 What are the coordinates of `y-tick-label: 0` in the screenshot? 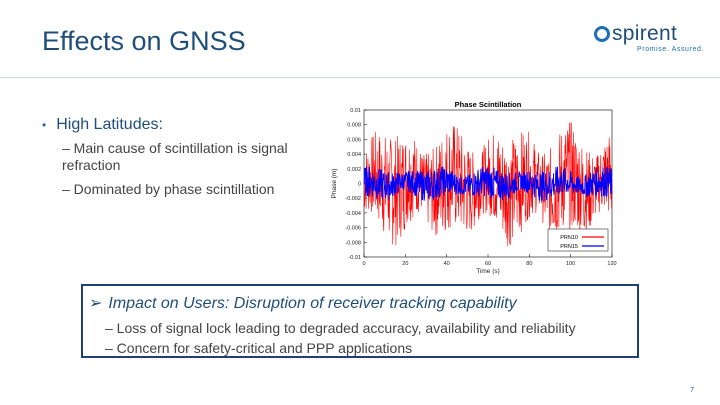 It's located at (359, 185).